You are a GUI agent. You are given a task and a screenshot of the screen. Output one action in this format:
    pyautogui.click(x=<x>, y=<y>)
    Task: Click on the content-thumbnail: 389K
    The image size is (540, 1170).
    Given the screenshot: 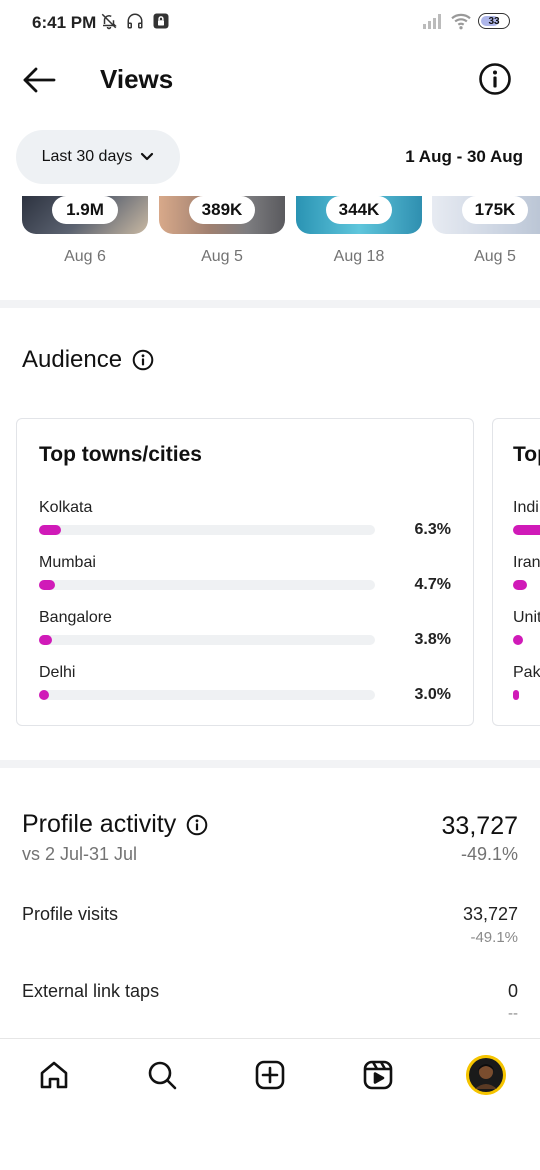 What is the action you would take?
    pyautogui.click(x=222, y=215)
    